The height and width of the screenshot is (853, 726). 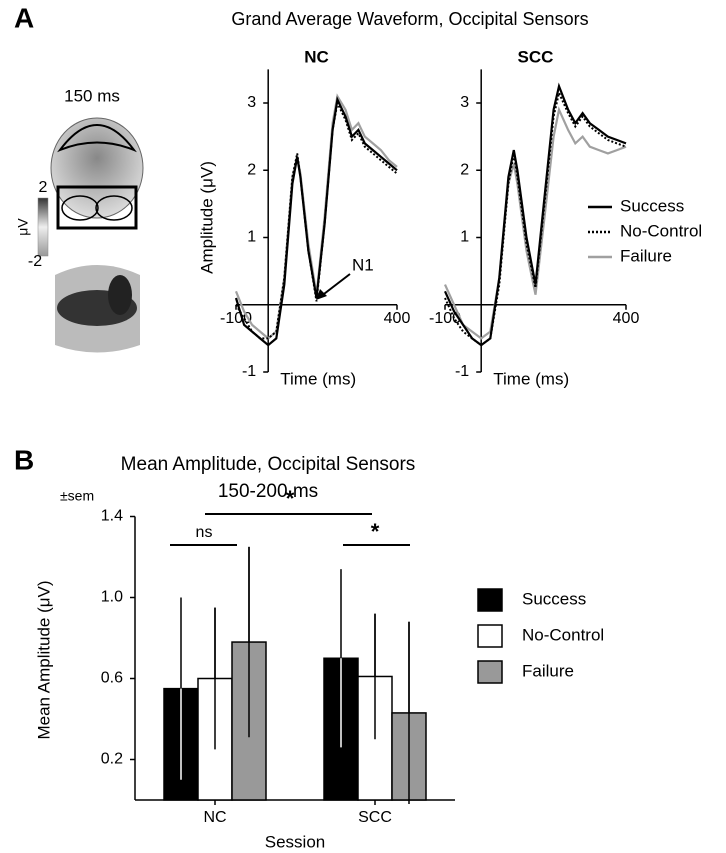 What do you see at coordinates (268, 464) in the screenshot?
I see `chart-title: Mean Amplitude, Occipital Sensors` at bounding box center [268, 464].